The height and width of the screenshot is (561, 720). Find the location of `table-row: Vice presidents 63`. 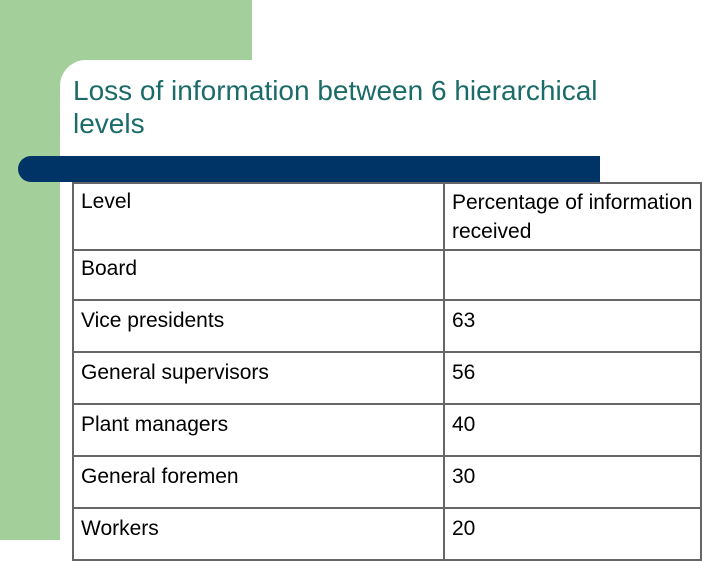

table-row: Vice presidents 63 is located at coordinates (387, 326).